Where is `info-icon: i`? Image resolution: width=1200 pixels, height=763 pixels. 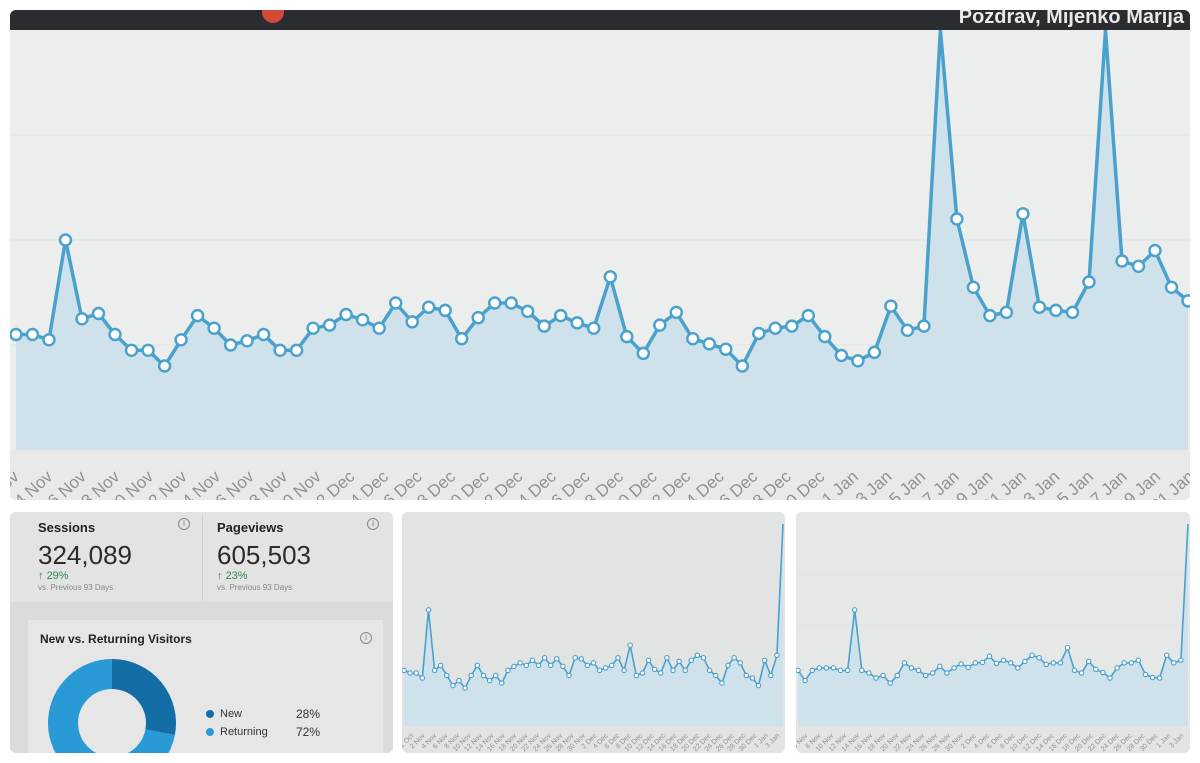 info-icon: i is located at coordinates (184, 524).